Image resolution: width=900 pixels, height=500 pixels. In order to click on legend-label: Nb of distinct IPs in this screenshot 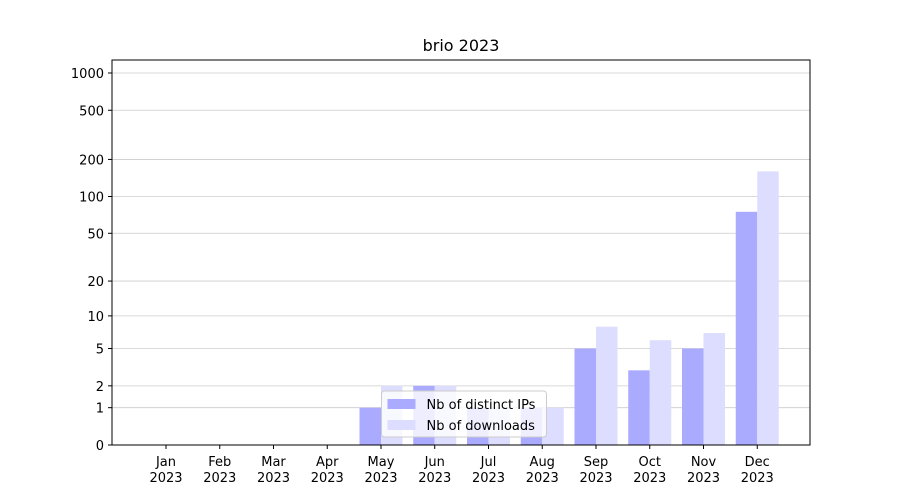, I will do `click(481, 405)`.